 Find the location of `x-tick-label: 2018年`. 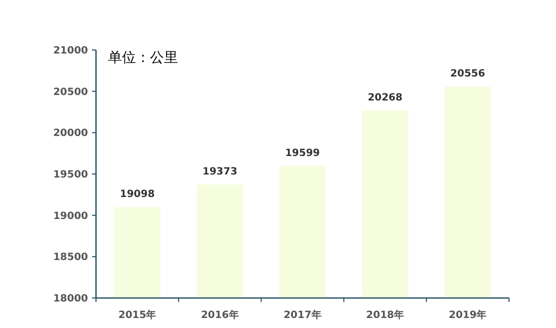

x-tick-label: 2018年 is located at coordinates (385, 315).